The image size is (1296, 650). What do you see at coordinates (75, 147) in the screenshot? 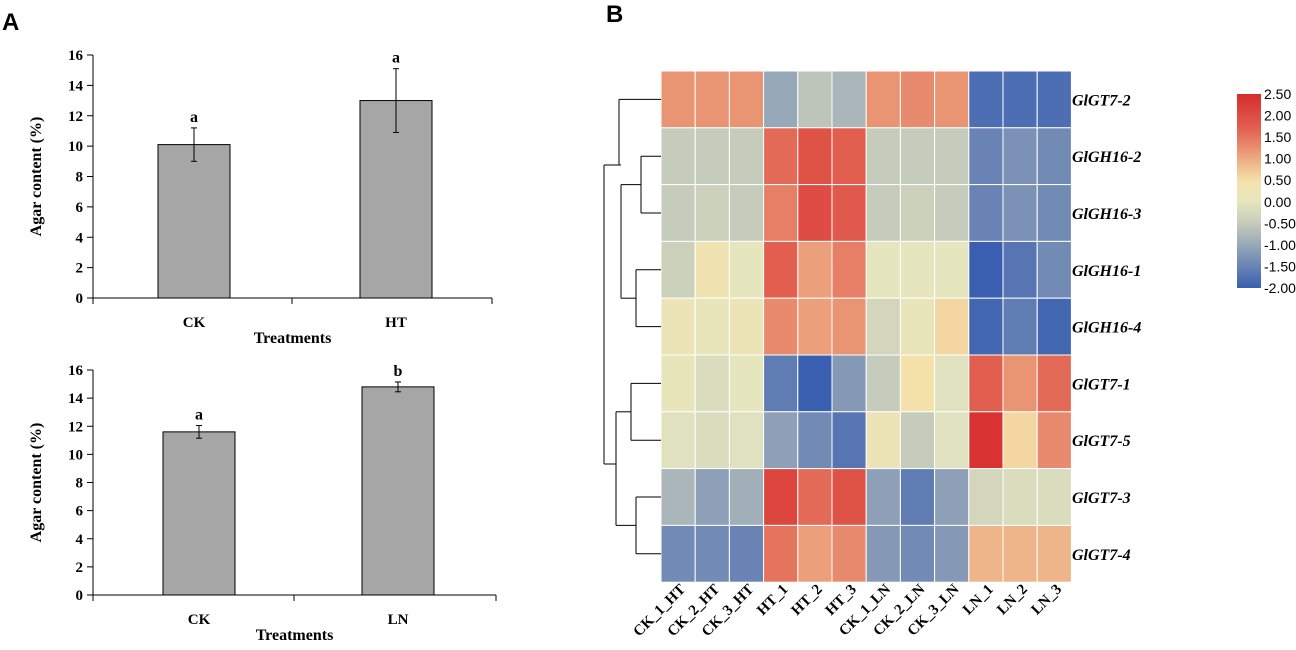
I see `y-tick-label: 10` at bounding box center [75, 147].